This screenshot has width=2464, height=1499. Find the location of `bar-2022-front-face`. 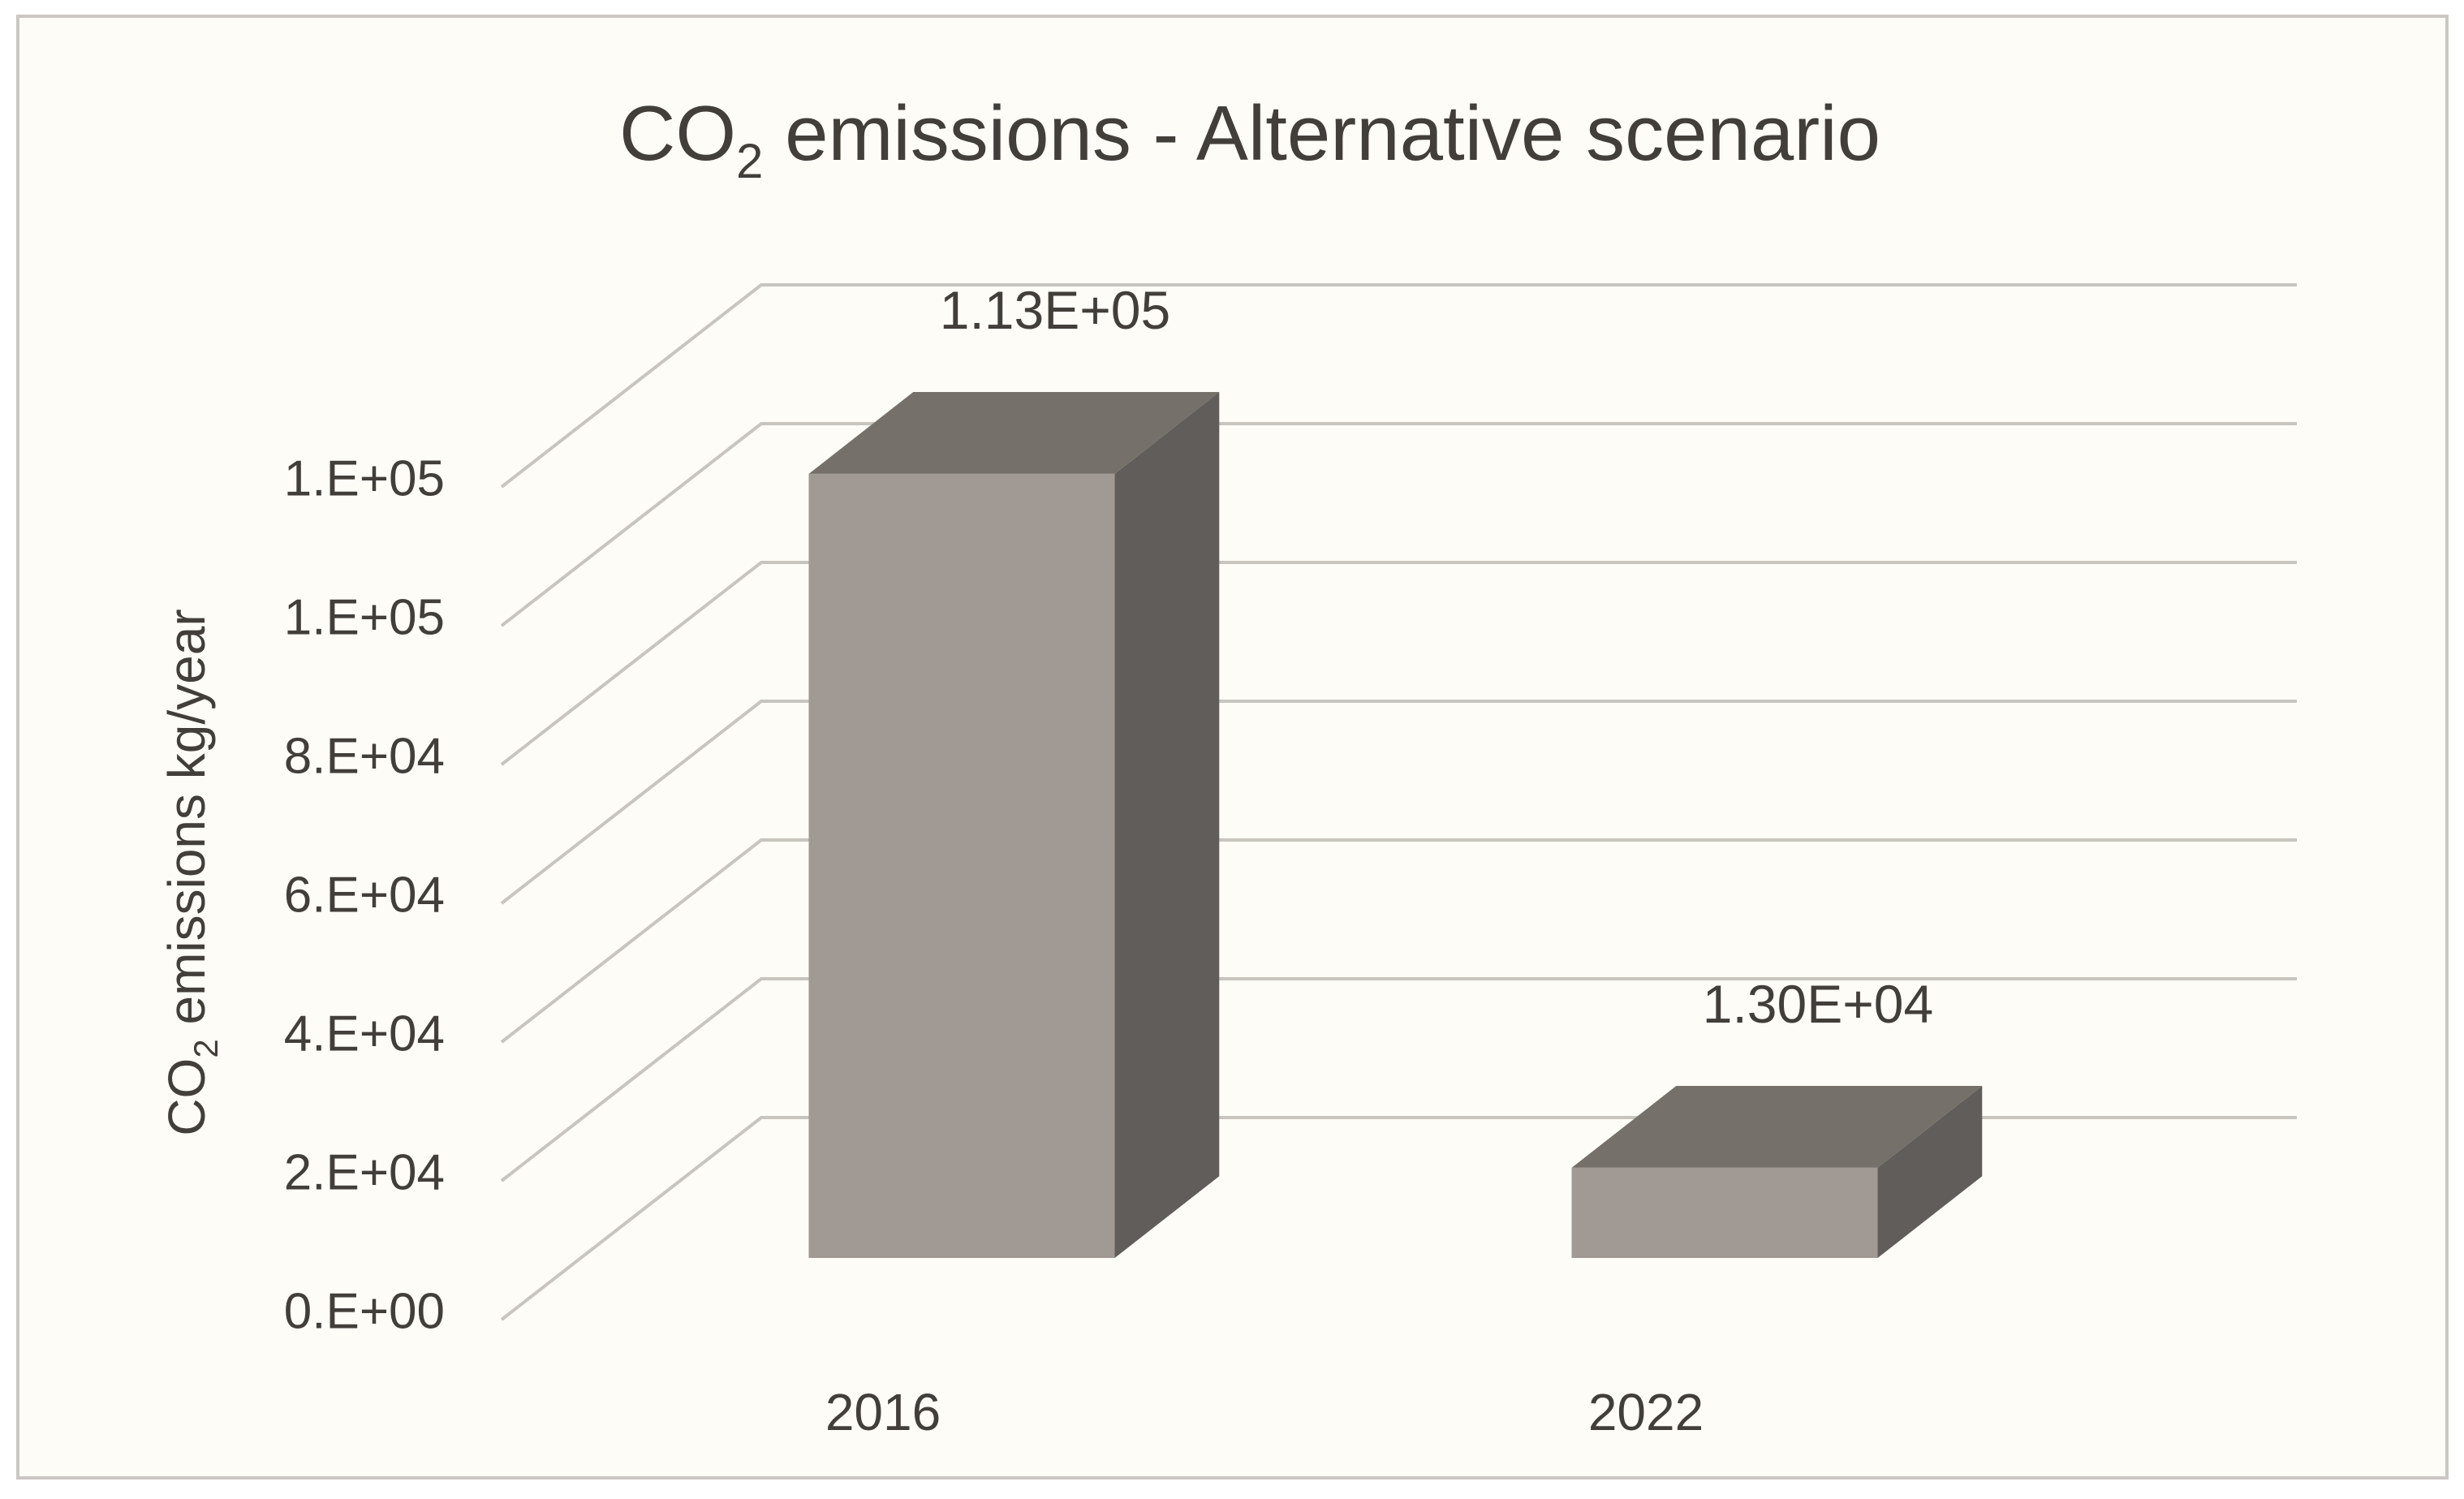

bar-2022-front-face is located at coordinates (1725, 1213).